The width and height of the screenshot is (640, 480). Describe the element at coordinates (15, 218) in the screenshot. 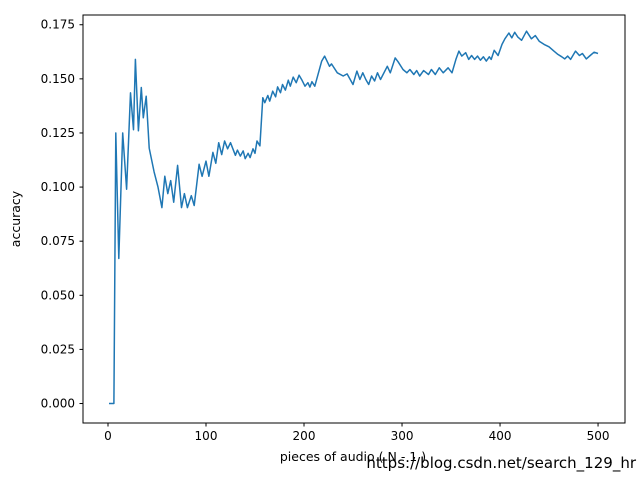

I see `y-axis-label: accuracy` at that location.